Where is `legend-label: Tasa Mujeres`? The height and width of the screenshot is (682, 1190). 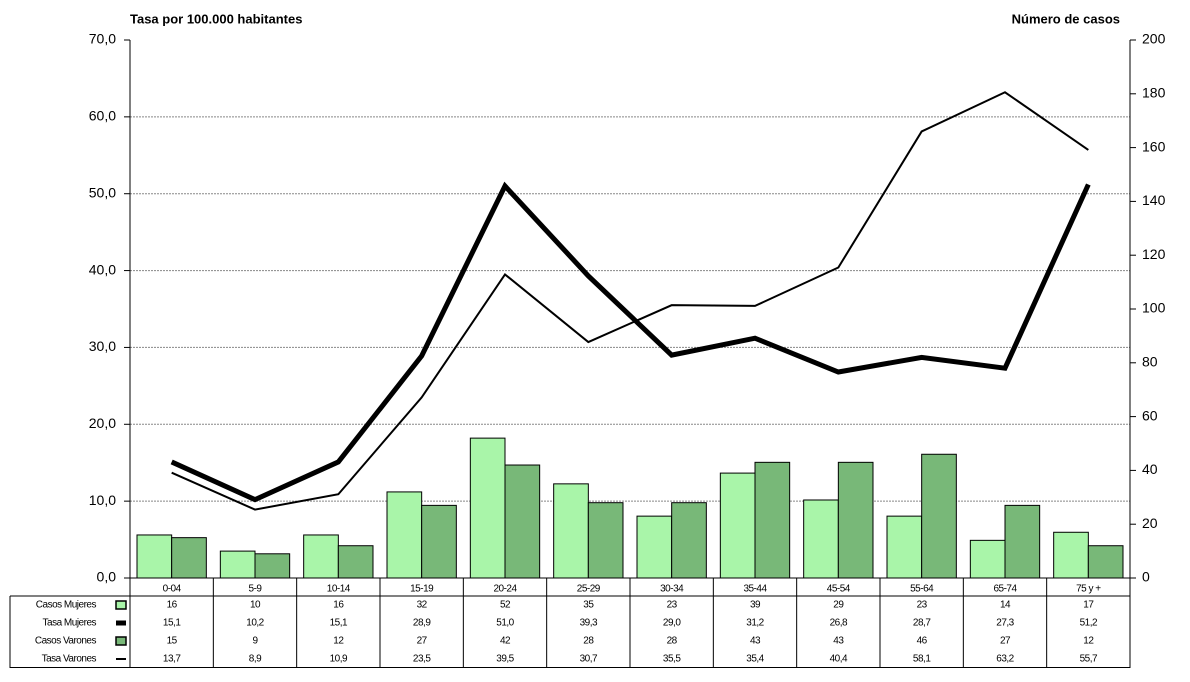
legend-label: Tasa Mujeres is located at coordinates (70, 623).